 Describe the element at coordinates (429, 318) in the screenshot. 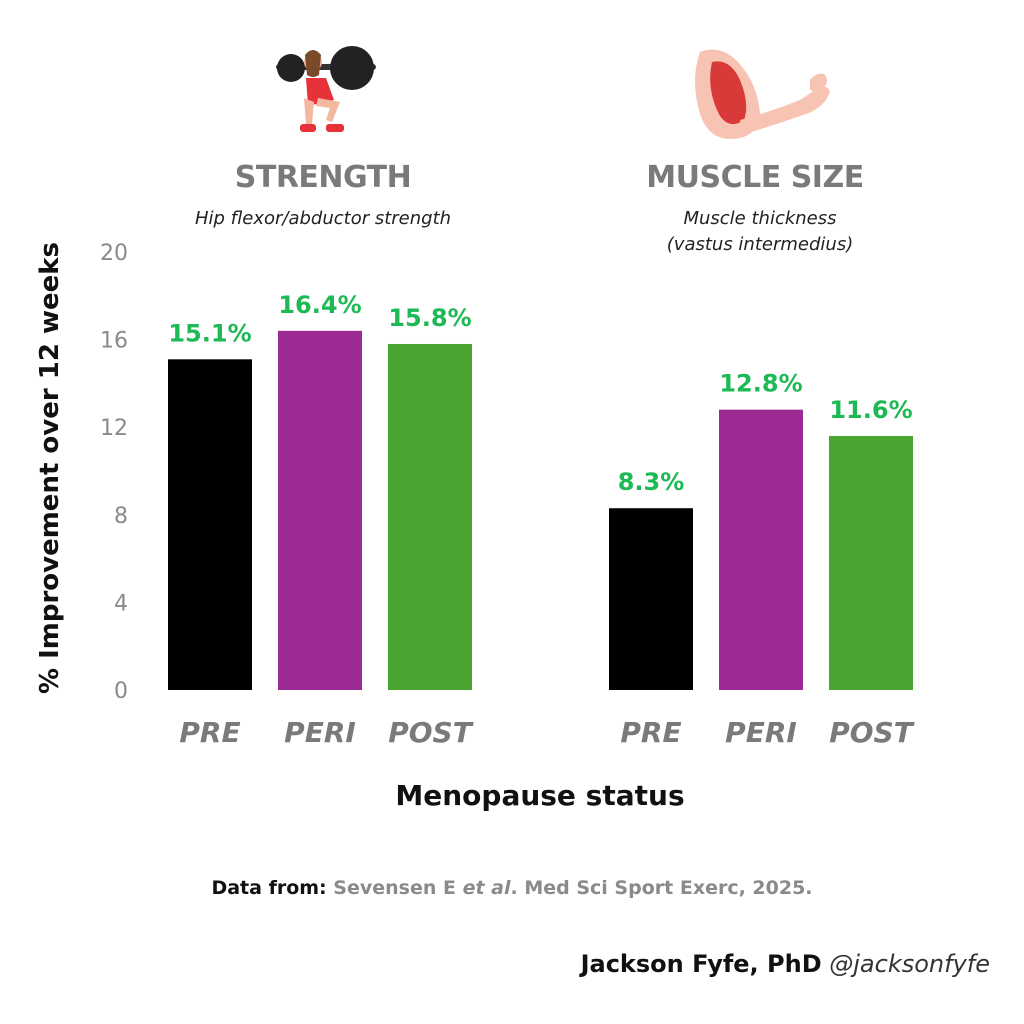

I see `bar-value-label: 15.8%` at that location.